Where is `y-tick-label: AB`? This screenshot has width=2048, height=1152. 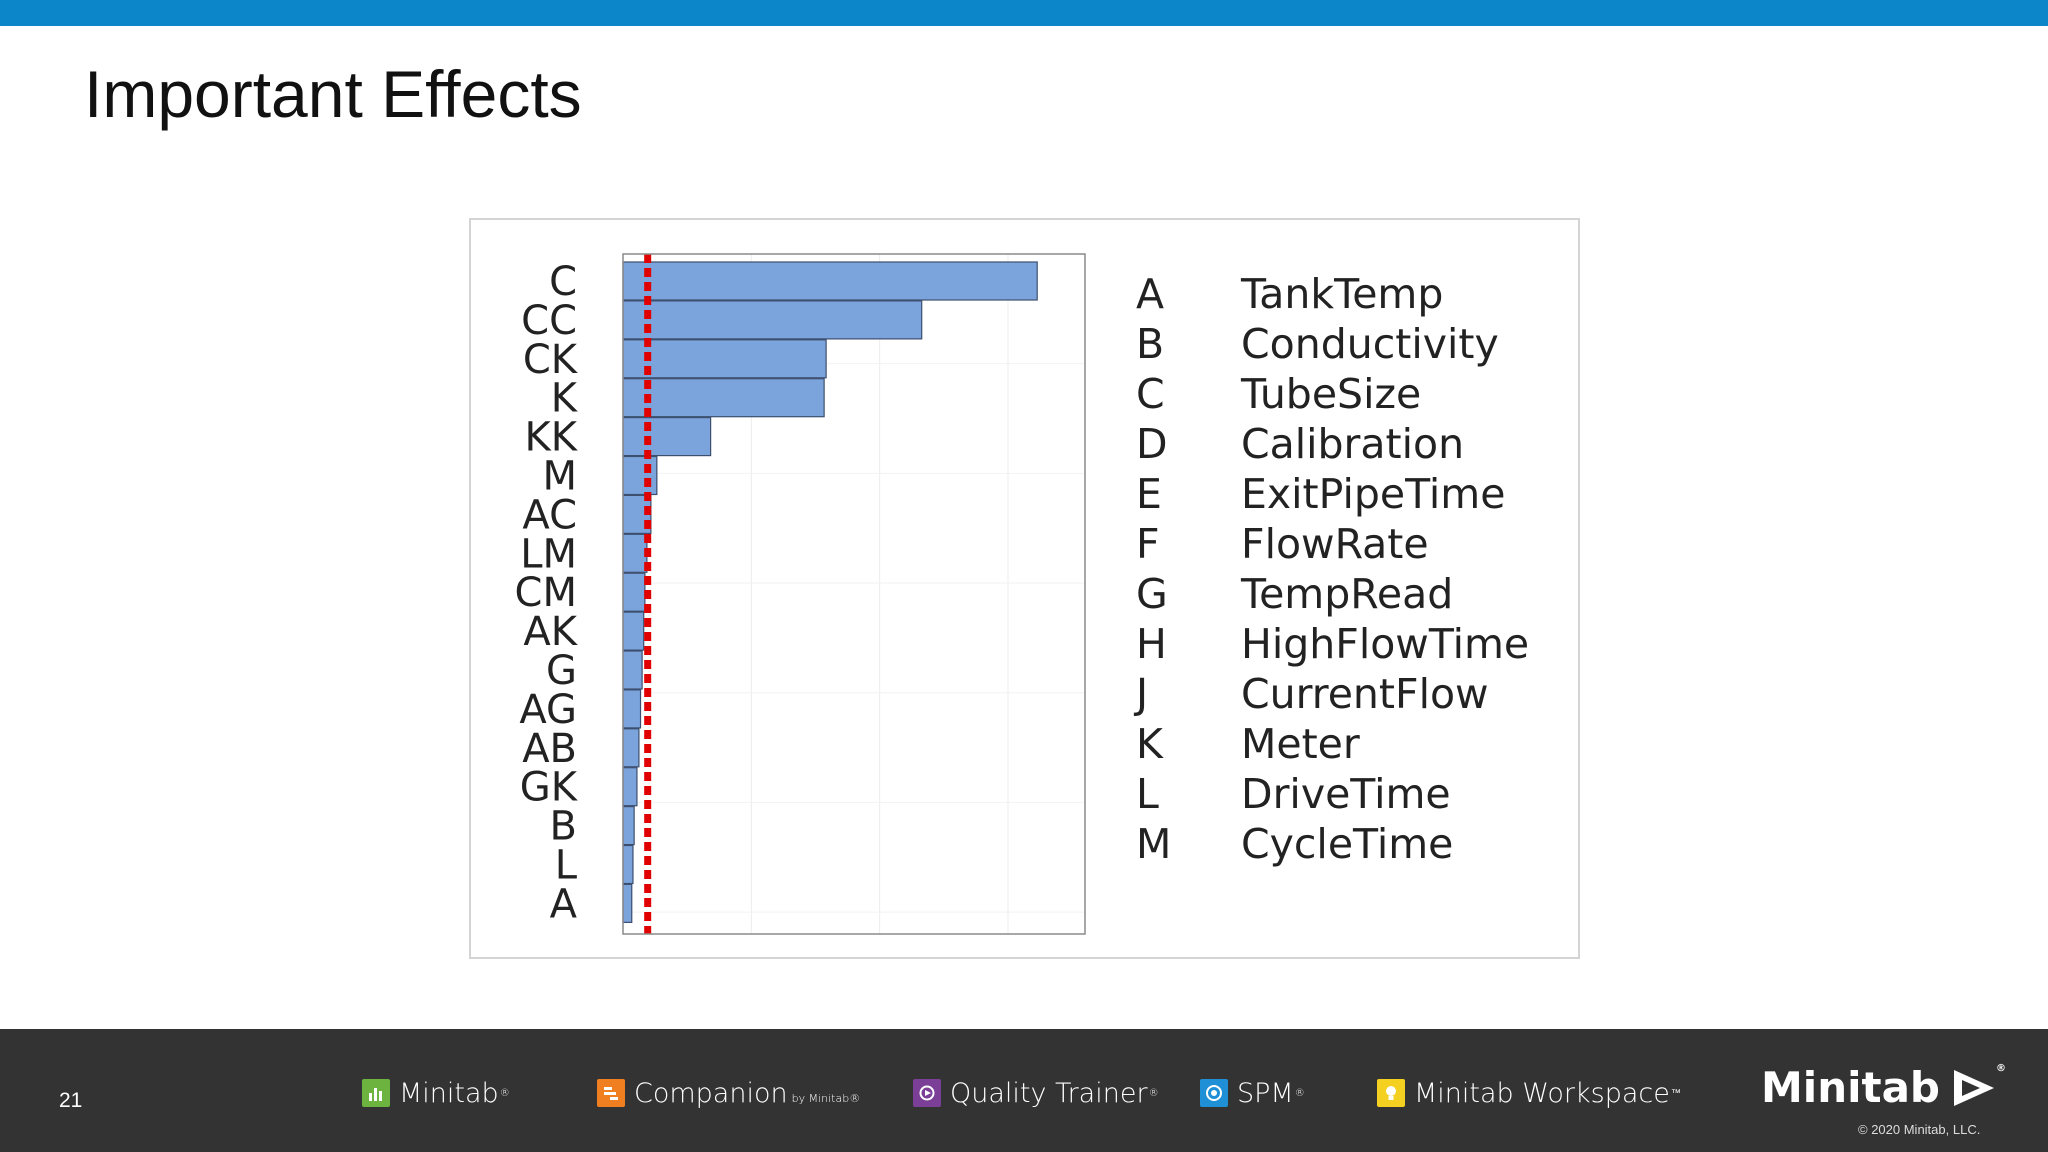
y-tick-label: AB is located at coordinates (549, 749).